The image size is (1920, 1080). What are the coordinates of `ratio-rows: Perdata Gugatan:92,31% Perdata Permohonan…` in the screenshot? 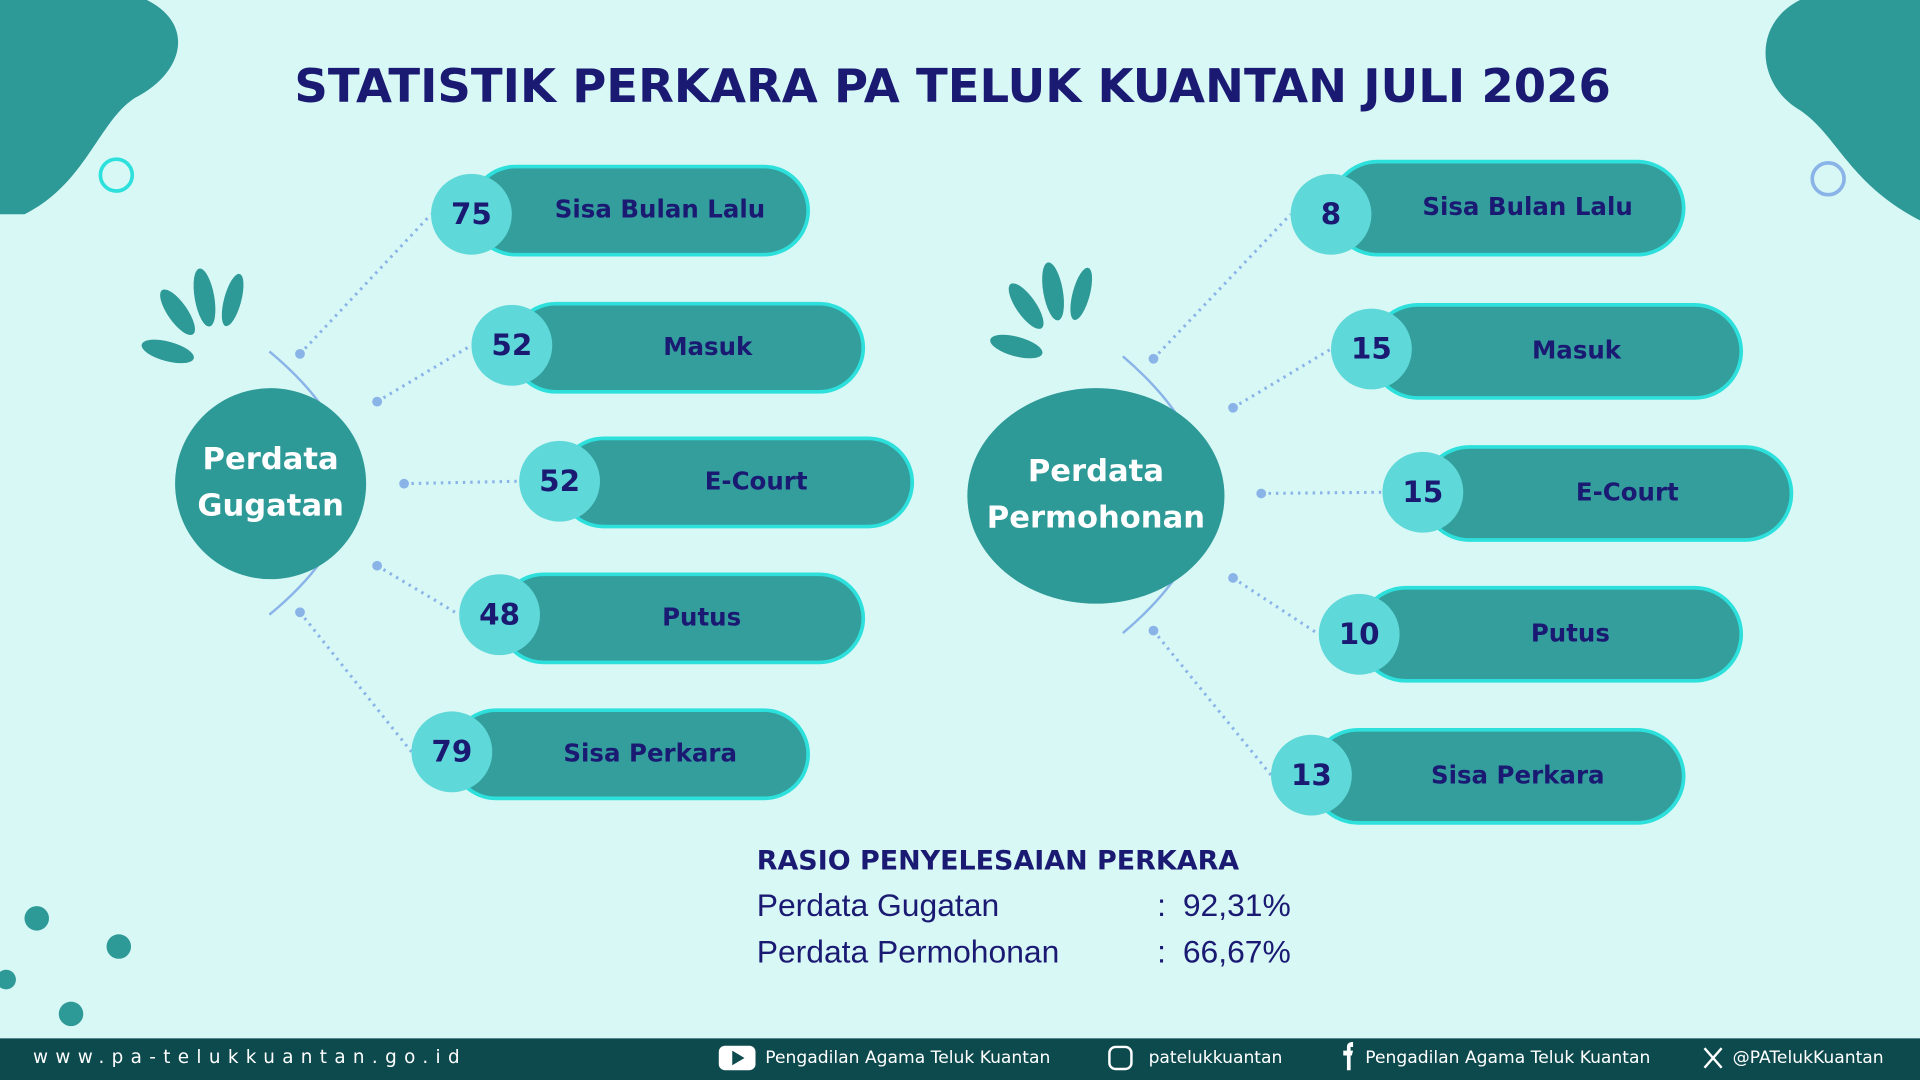 It's located at (1024, 928).